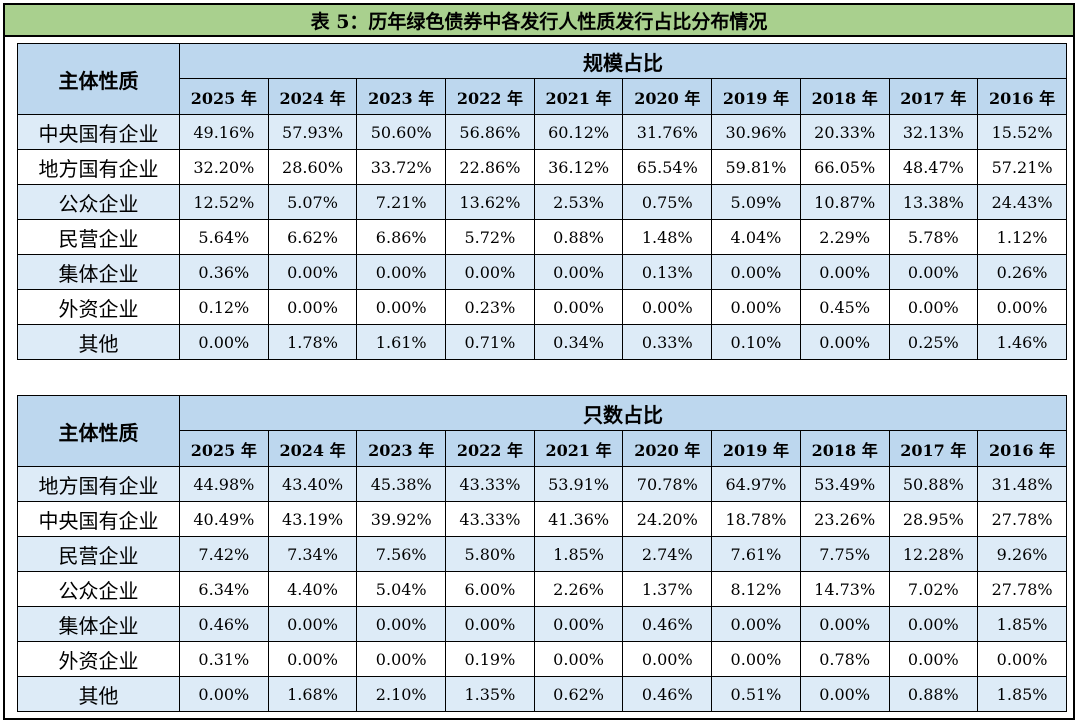  Describe the element at coordinates (933, 342) in the screenshot. I see `table-cell: 0.25%` at that location.